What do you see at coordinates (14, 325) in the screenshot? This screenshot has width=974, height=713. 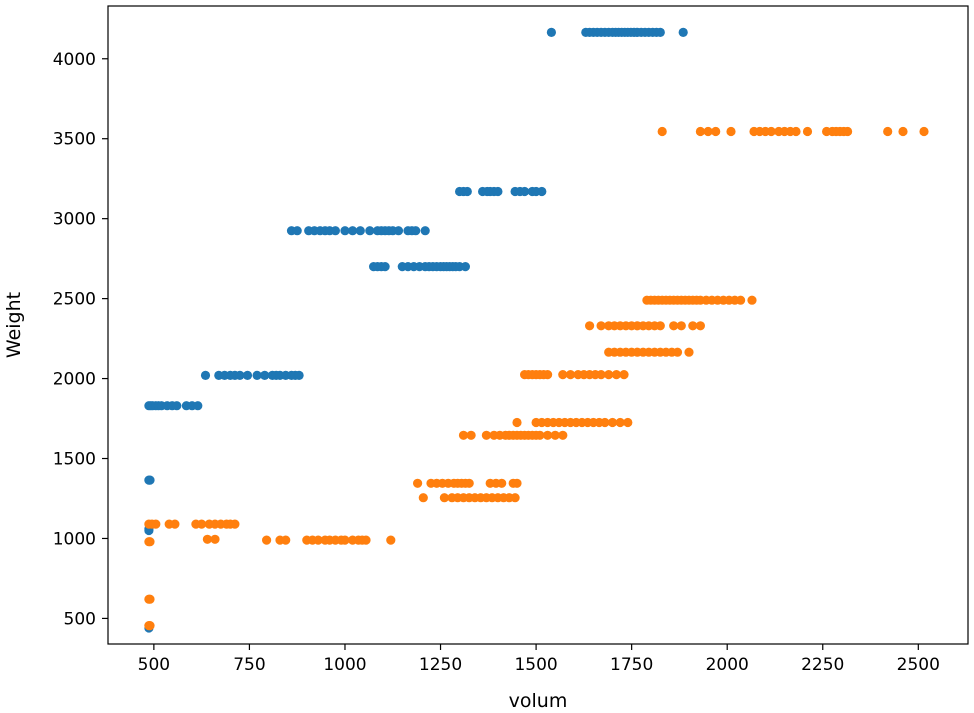 I see `y-axis-label: Weight` at bounding box center [14, 325].